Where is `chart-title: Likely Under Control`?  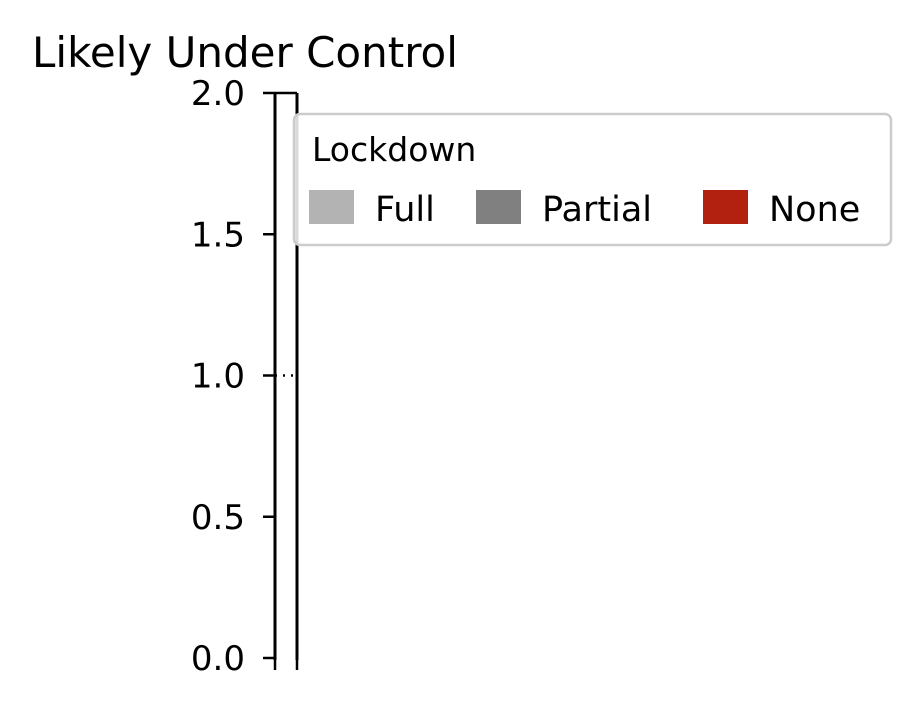 chart-title: Likely Under Control is located at coordinates (245, 52).